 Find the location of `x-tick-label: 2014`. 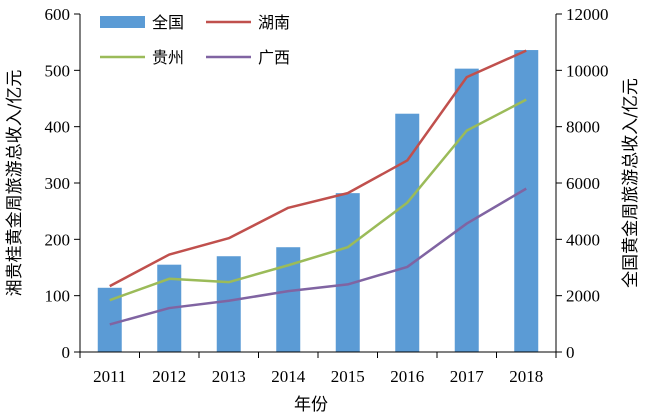

x-tick-label: 2014 is located at coordinates (288, 376).